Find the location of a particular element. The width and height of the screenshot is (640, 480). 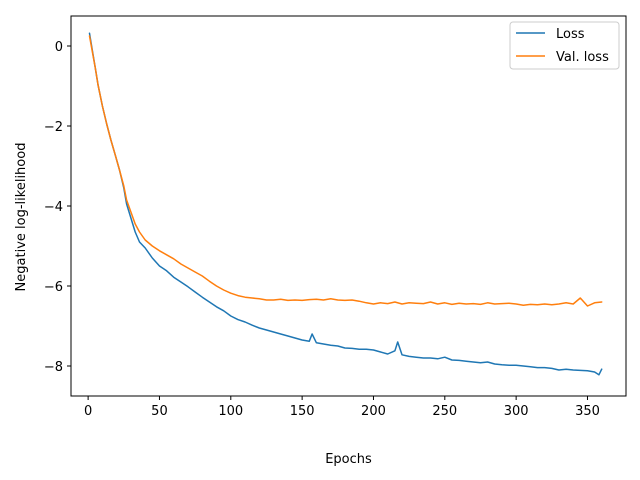

x-axis-label: Epochs is located at coordinates (348, 459).